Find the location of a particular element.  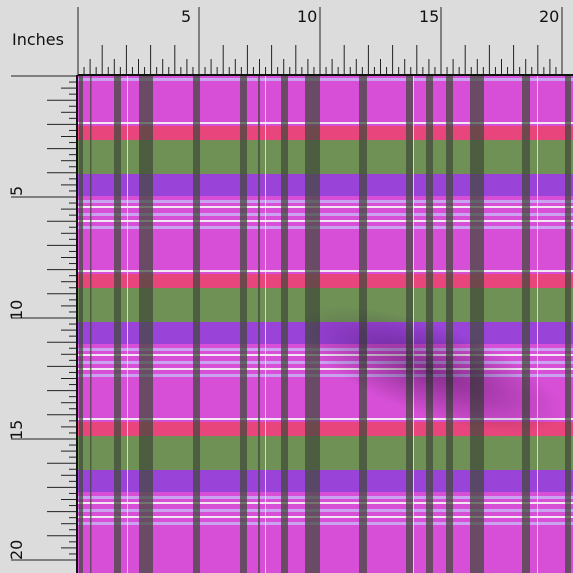

left-number-20: 20 is located at coordinates (16, 550).